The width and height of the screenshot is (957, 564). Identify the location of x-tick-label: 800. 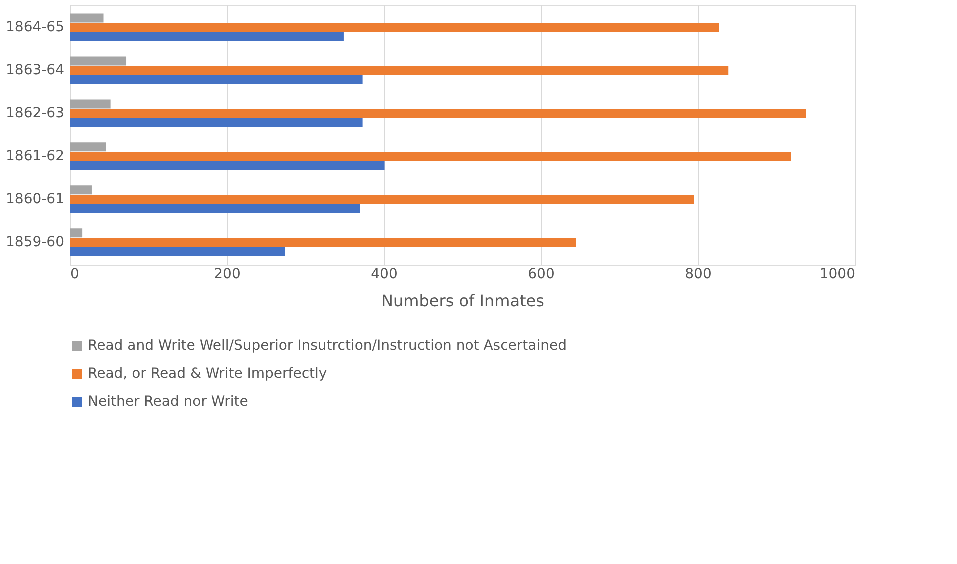
(698, 274).